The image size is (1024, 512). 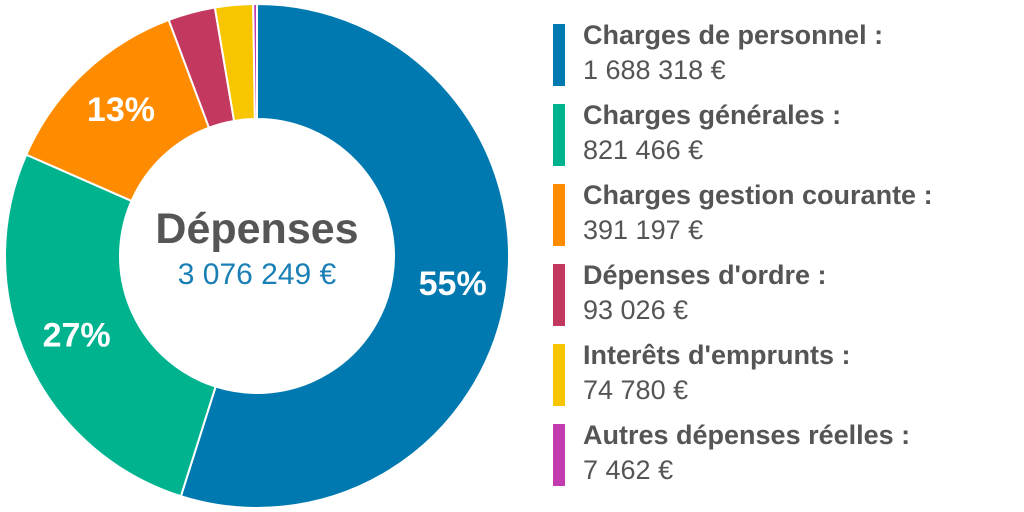 I want to click on legend-value: 74 780 €, so click(x=636, y=390).